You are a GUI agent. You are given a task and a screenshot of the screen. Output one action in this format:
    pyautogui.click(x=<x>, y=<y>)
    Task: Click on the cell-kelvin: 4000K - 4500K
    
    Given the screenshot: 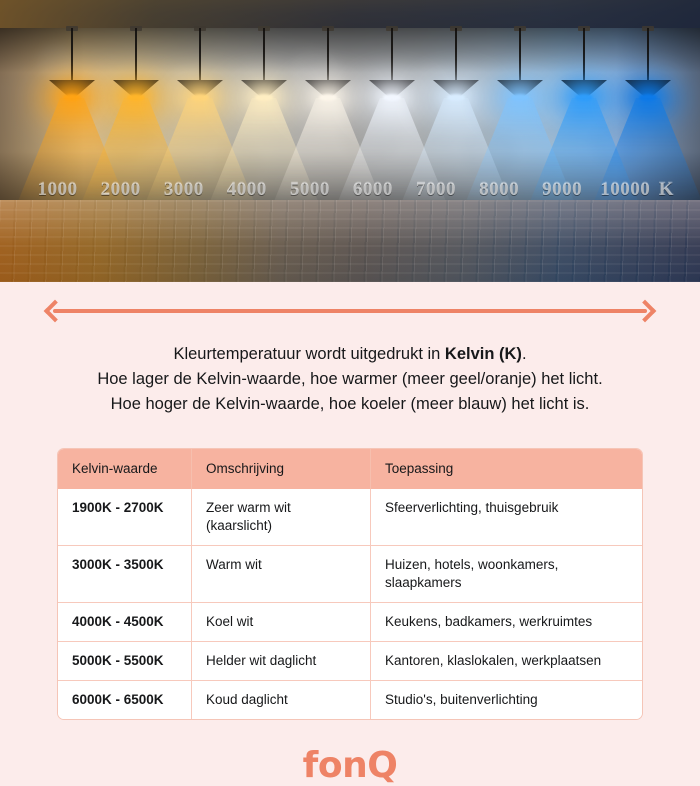 What is the action you would take?
    pyautogui.click(x=118, y=621)
    